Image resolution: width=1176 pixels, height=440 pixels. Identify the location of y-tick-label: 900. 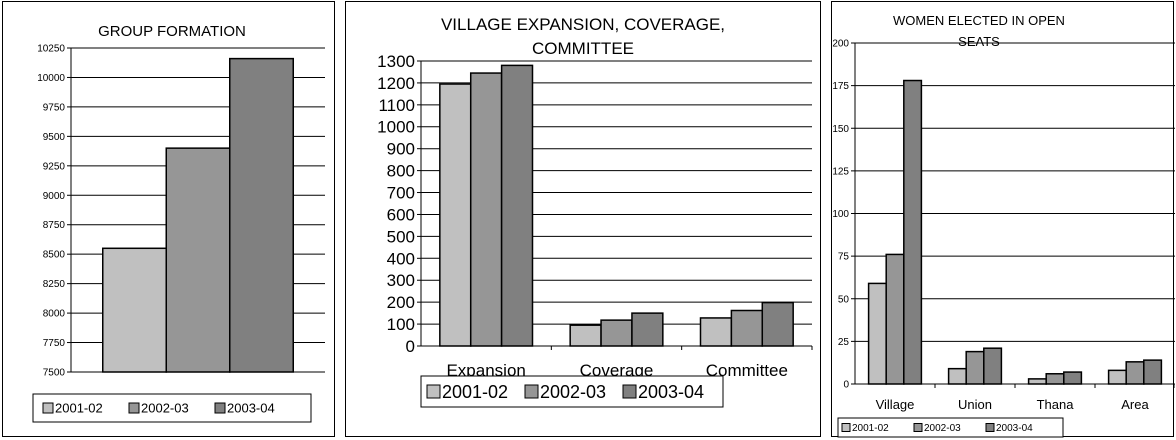
(401, 149).